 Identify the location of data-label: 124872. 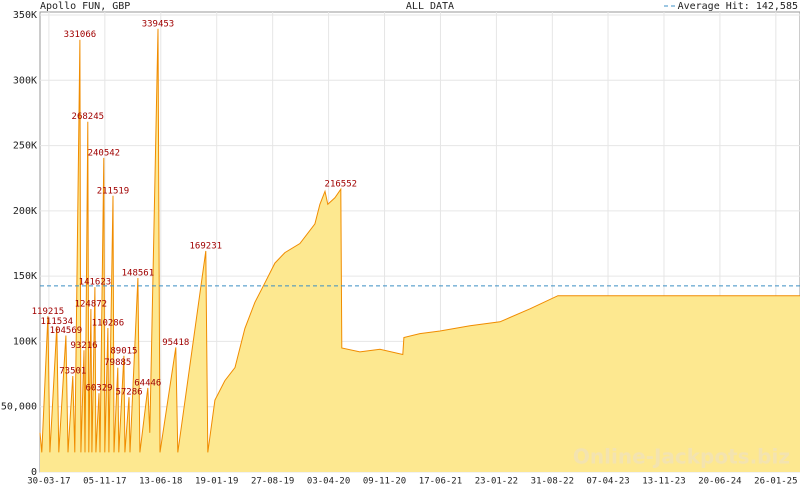
(91, 304).